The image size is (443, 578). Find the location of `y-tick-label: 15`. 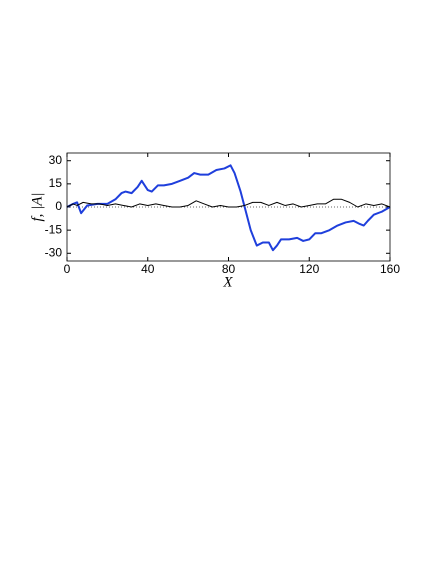

y-tick-label: 15 is located at coordinates (56, 183).